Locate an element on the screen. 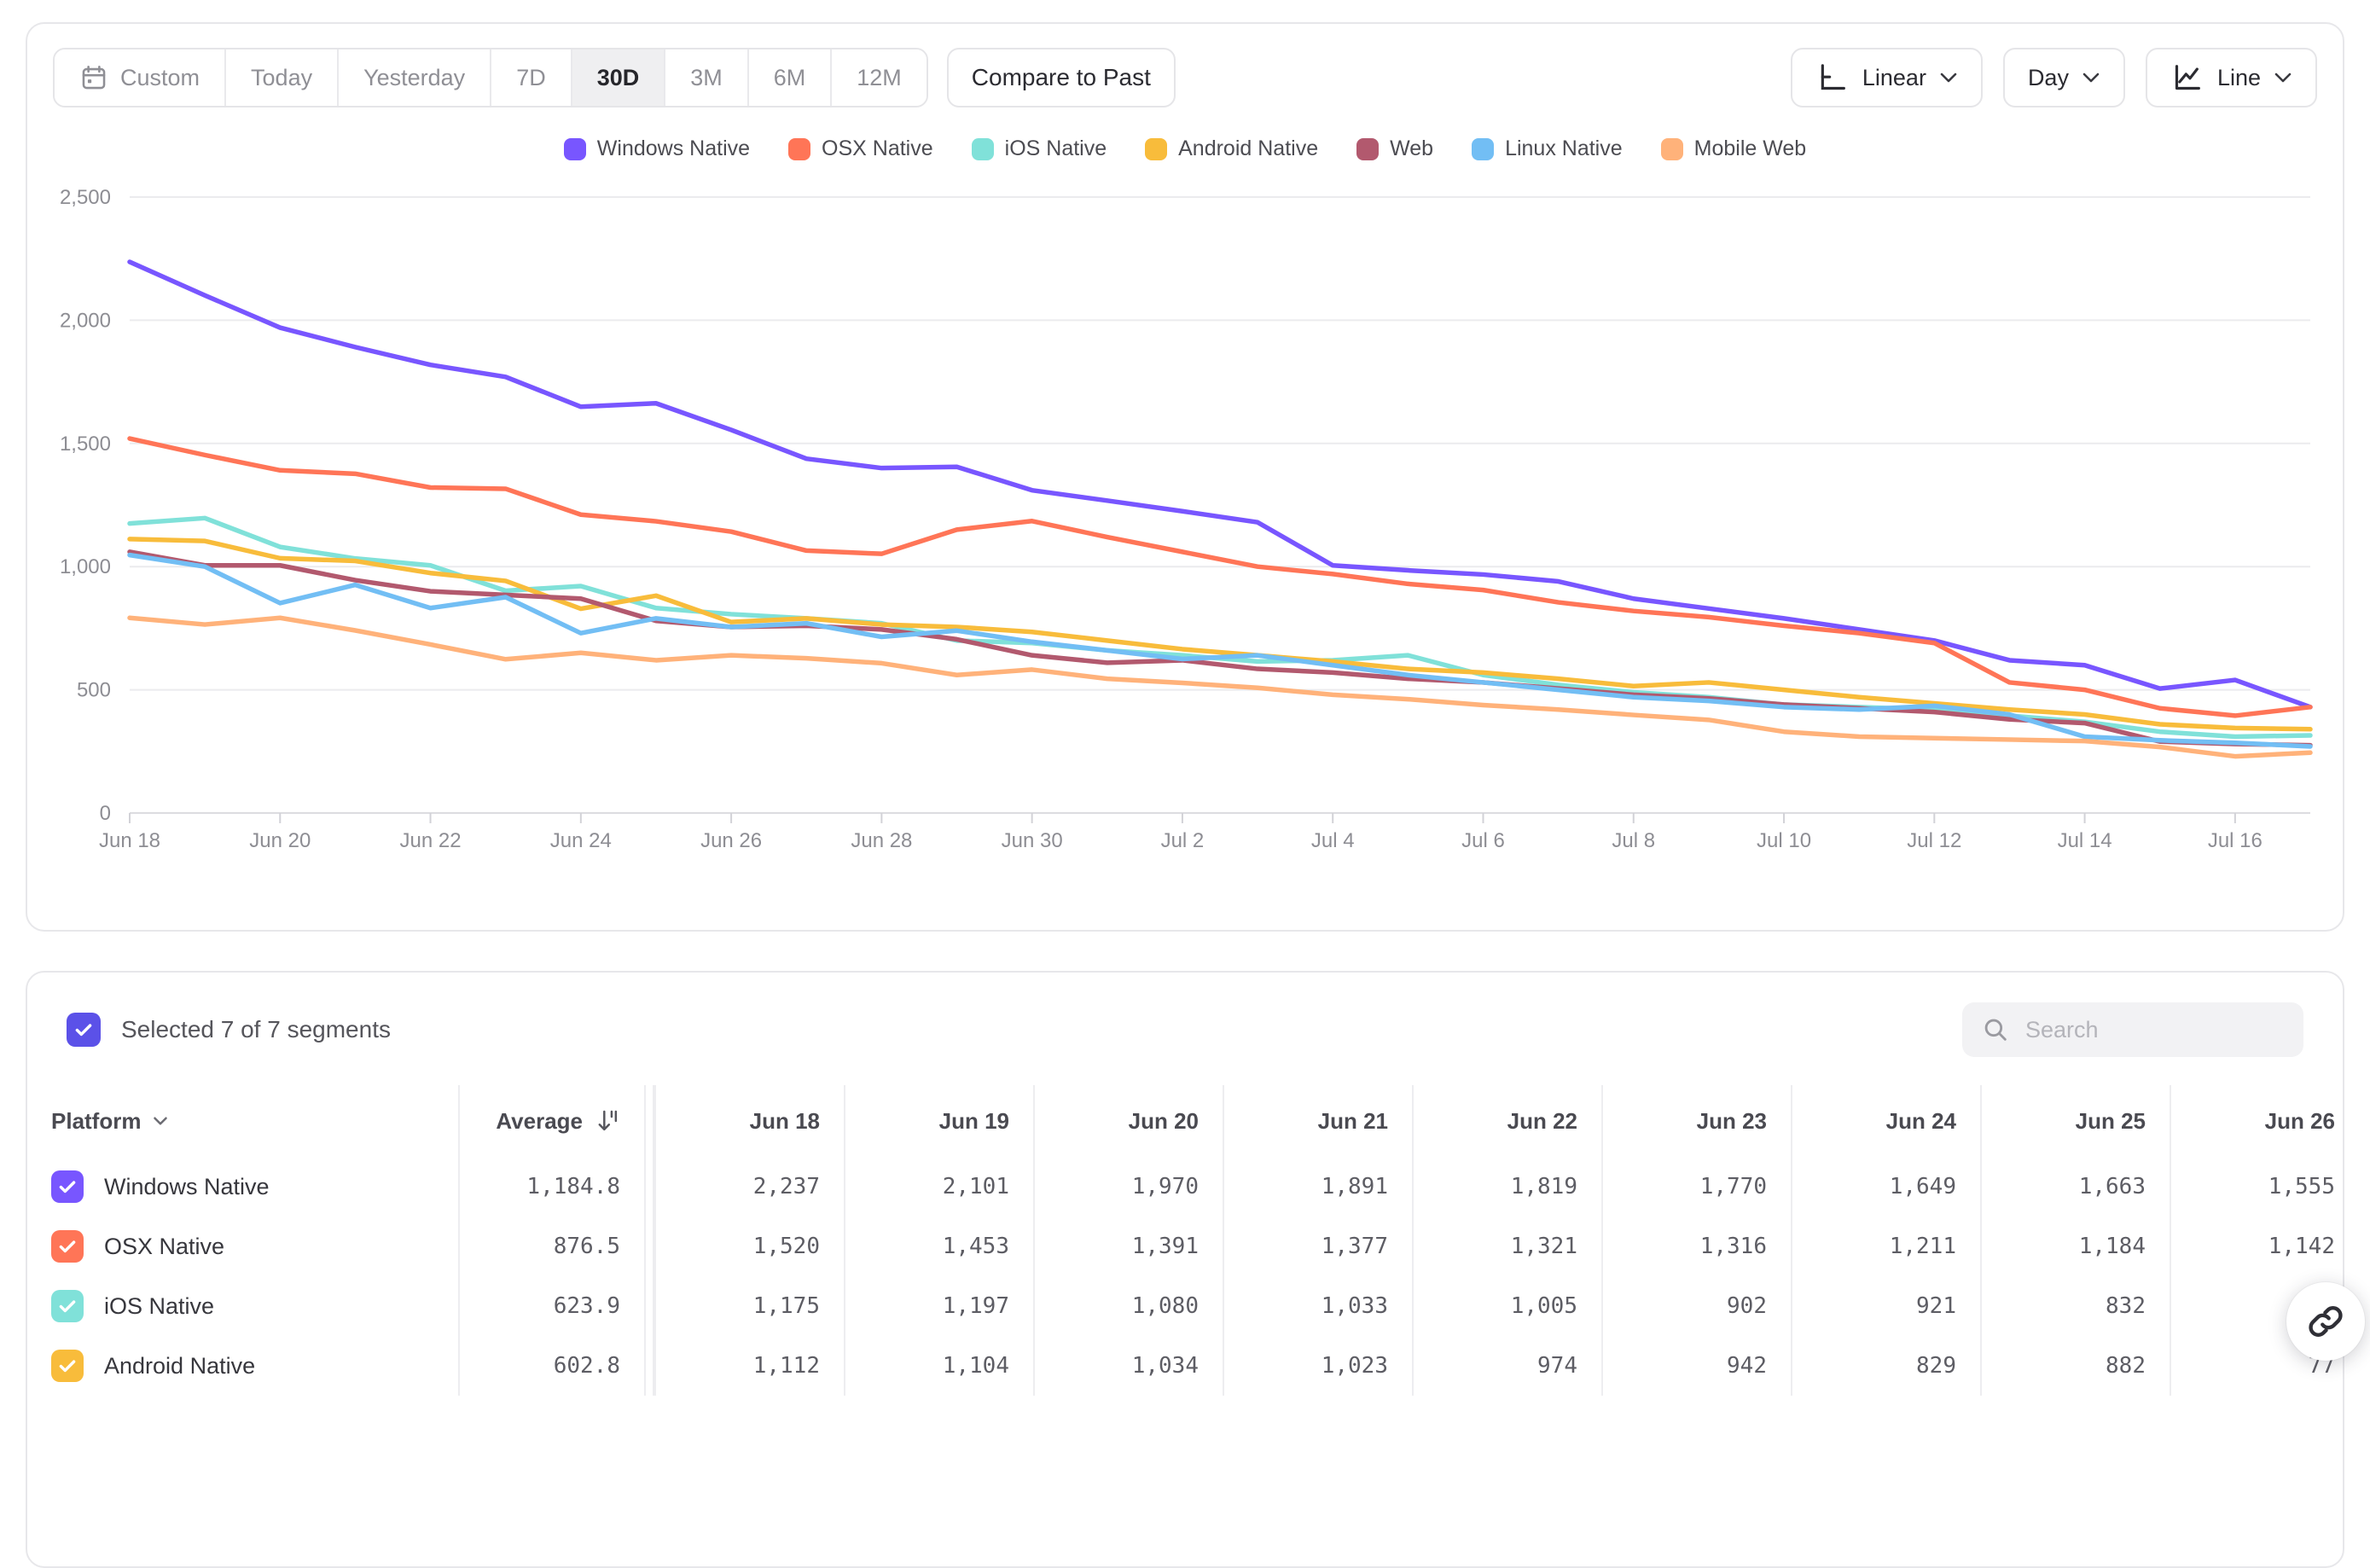 Image resolution: width=2370 pixels, height=1568 pixels. calendar-icon is located at coordinates (93, 77).